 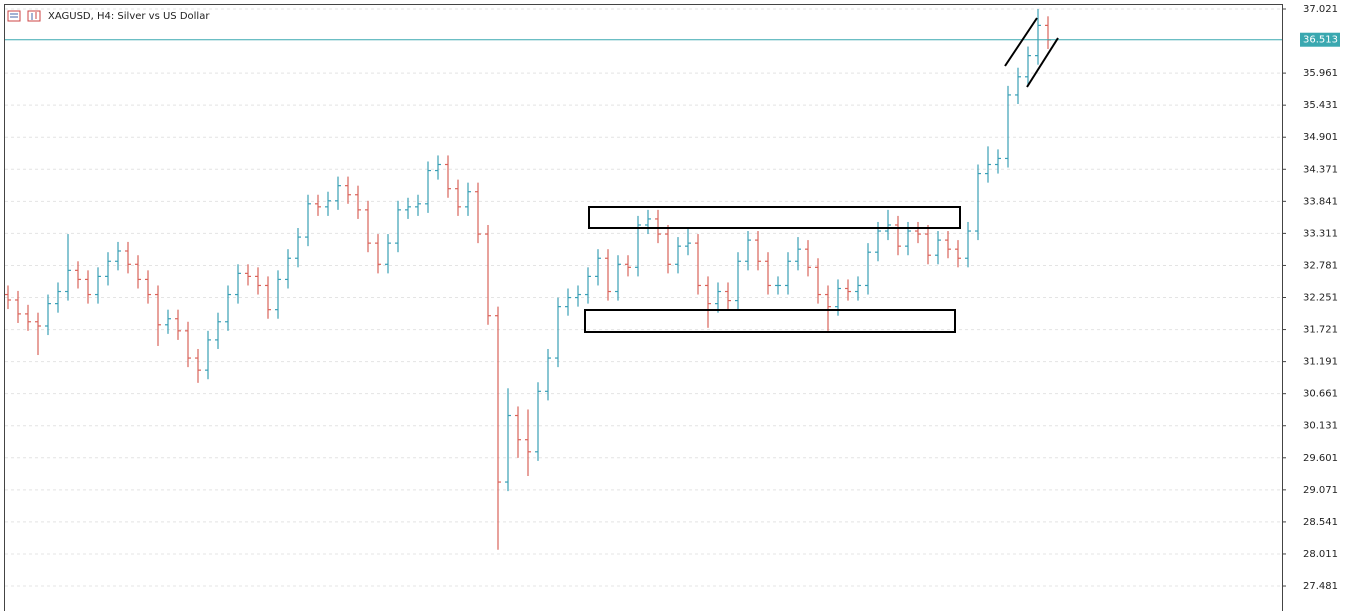 I want to click on y-tick-label: 33.841, so click(x=1320, y=201).